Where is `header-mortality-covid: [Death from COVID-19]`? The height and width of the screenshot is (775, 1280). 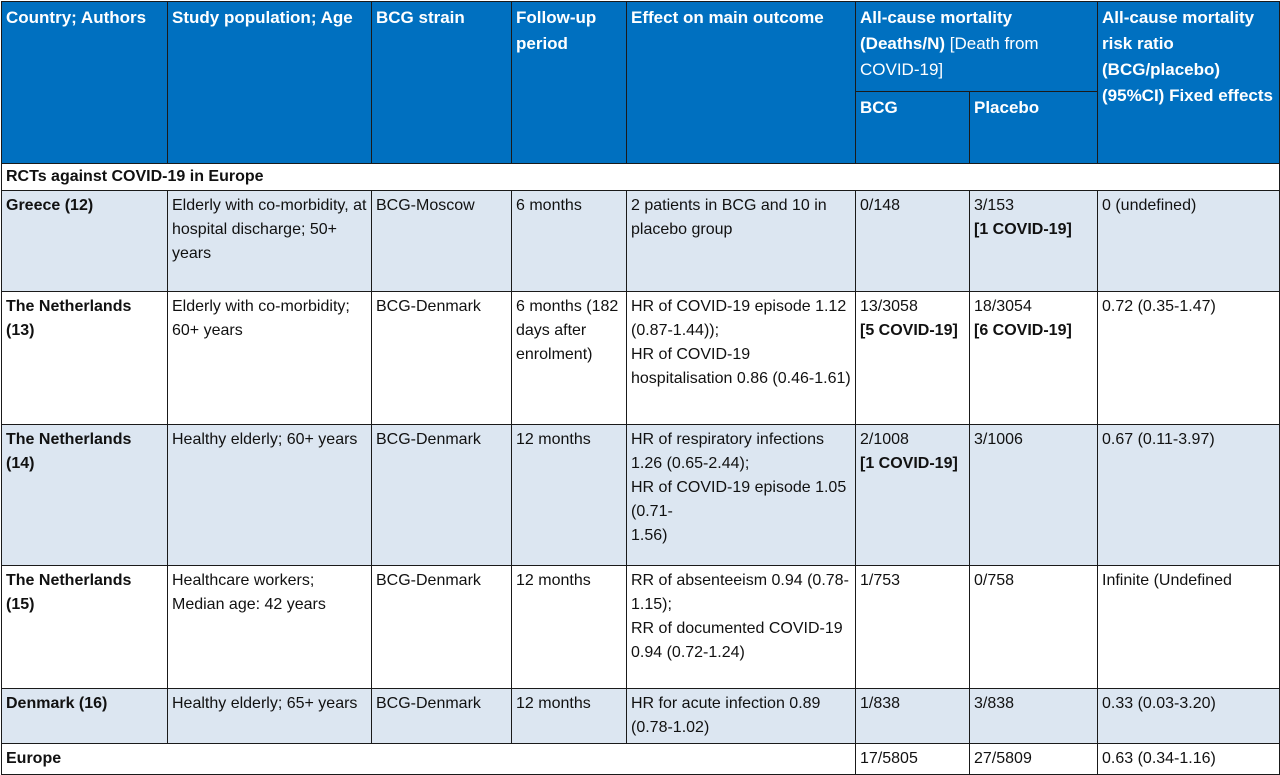 header-mortality-covid: [Death from COVID-19] is located at coordinates (949, 56).